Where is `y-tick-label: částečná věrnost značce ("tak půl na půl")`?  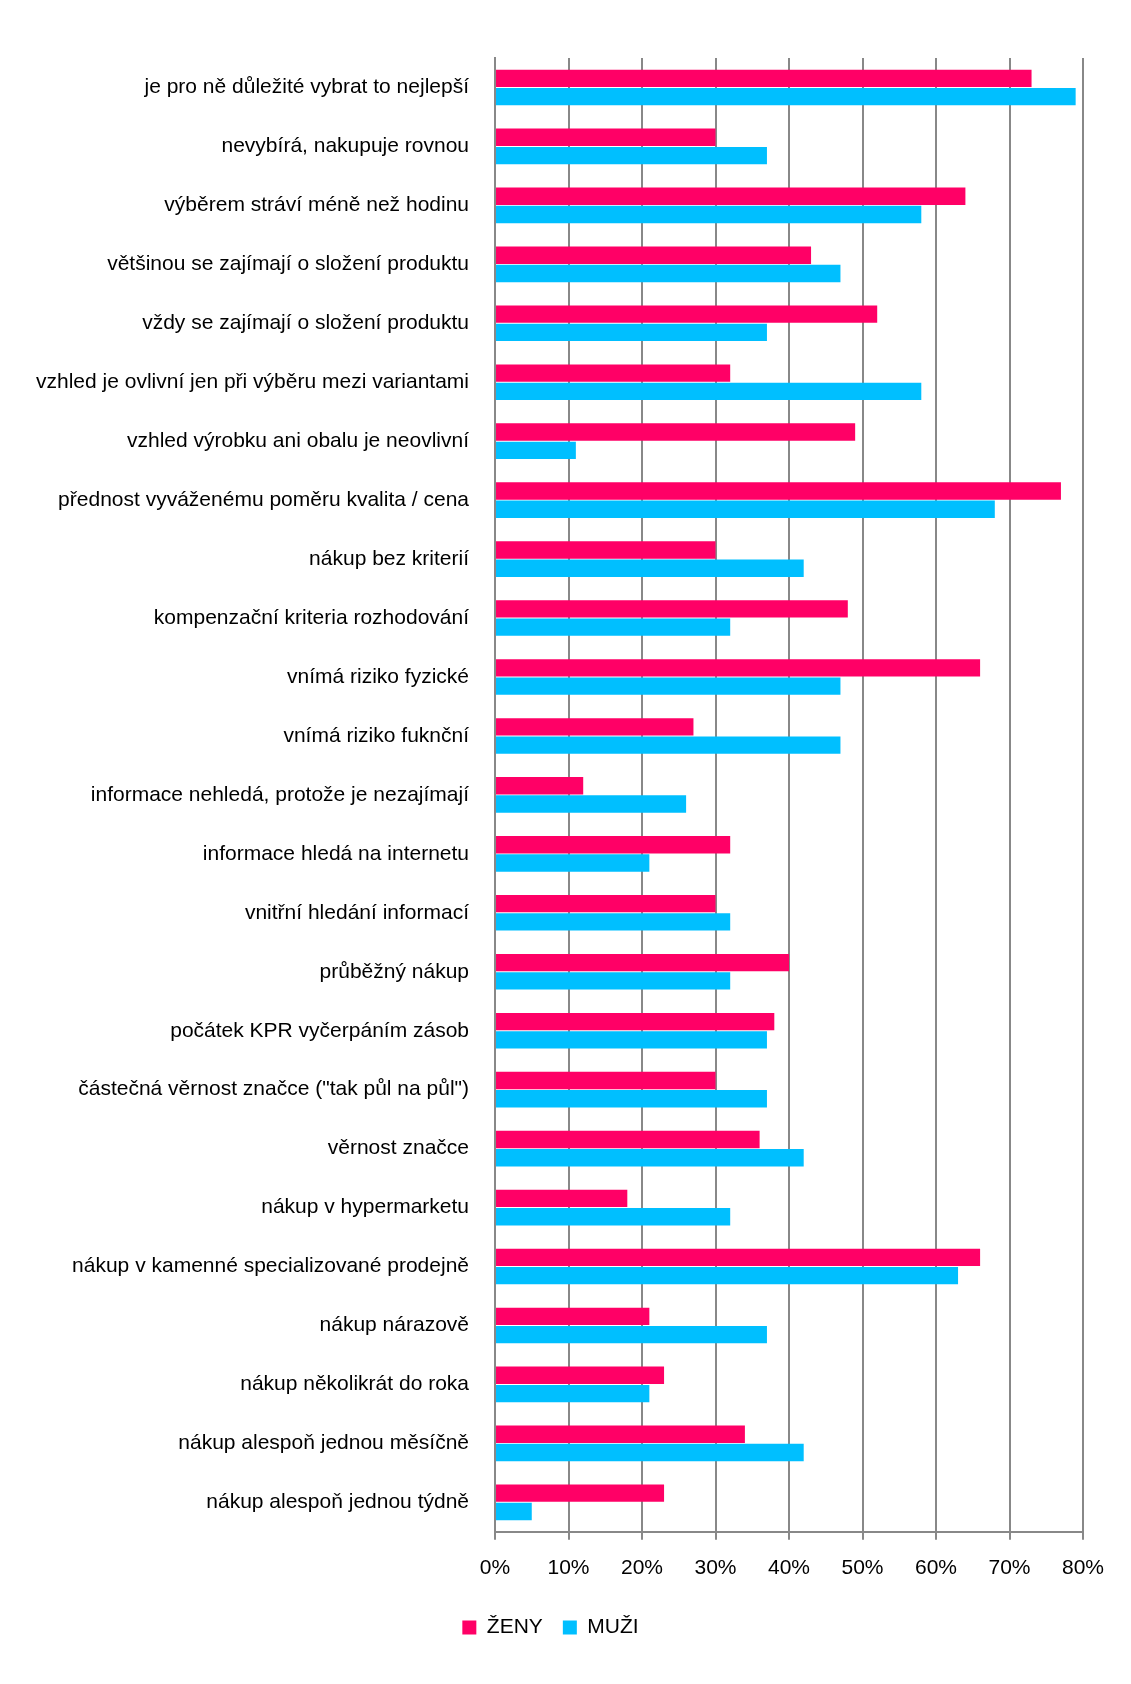 y-tick-label: částečná věrnost značce ("tak půl na půl") is located at coordinates (274, 1088).